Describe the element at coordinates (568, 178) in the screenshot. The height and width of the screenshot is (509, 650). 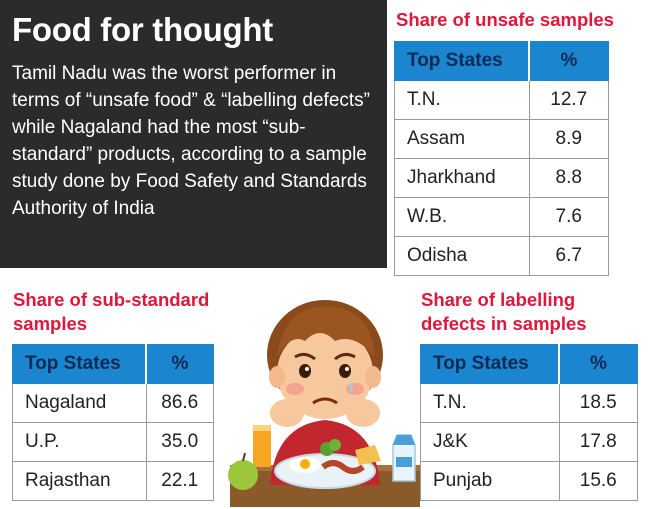
I see `pct-cell: 8.8` at that location.